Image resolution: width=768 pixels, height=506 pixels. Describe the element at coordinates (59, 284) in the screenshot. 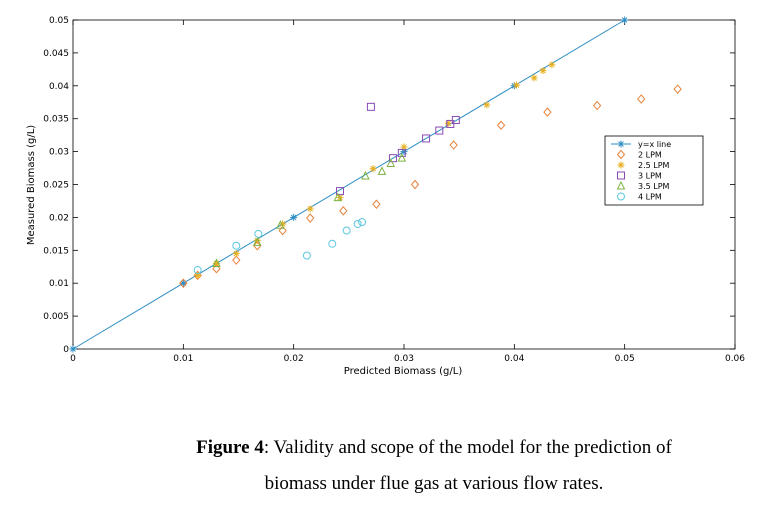

I see `y-tick-label: 0.01` at that location.